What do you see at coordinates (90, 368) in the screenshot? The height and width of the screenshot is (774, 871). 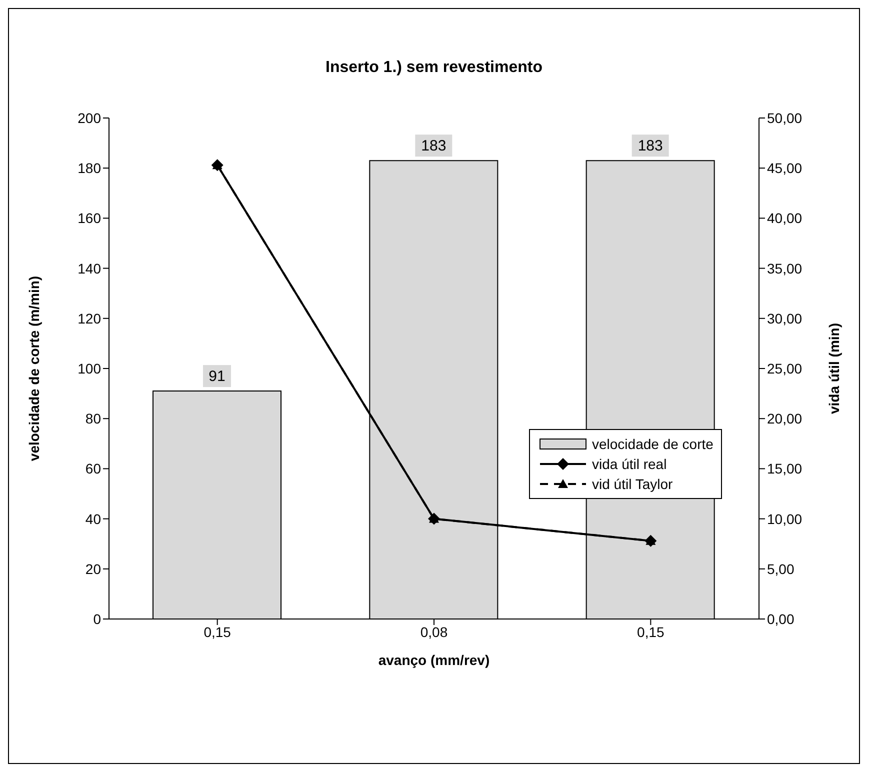 I see `y-tick-label: 100` at bounding box center [90, 368].